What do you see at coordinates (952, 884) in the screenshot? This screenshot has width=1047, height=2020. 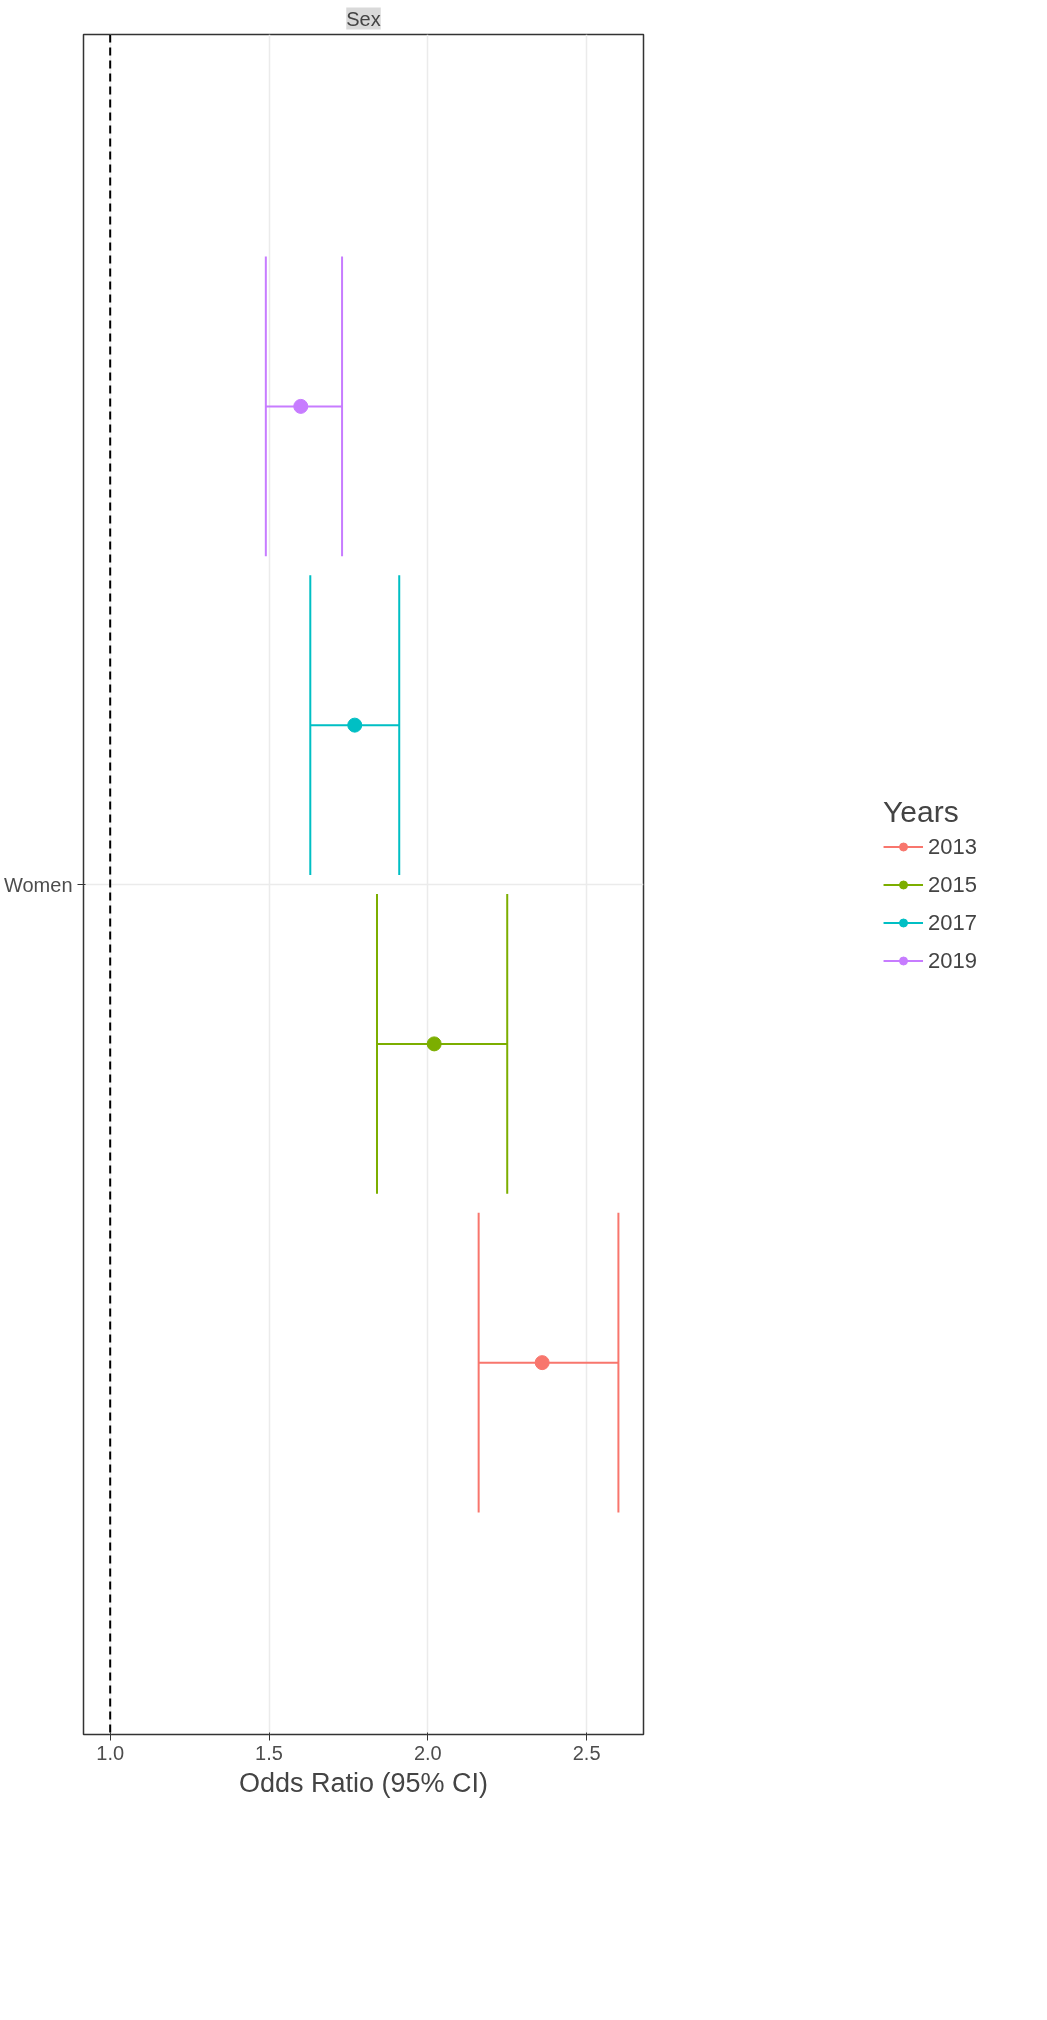 I see `legend-label: 2015` at bounding box center [952, 884].